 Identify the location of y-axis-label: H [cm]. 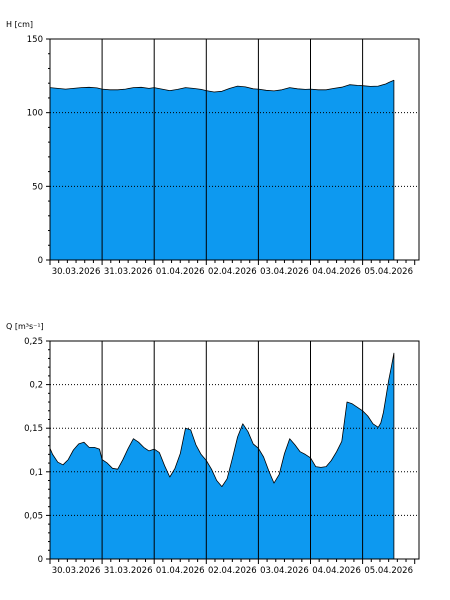
(19, 24).